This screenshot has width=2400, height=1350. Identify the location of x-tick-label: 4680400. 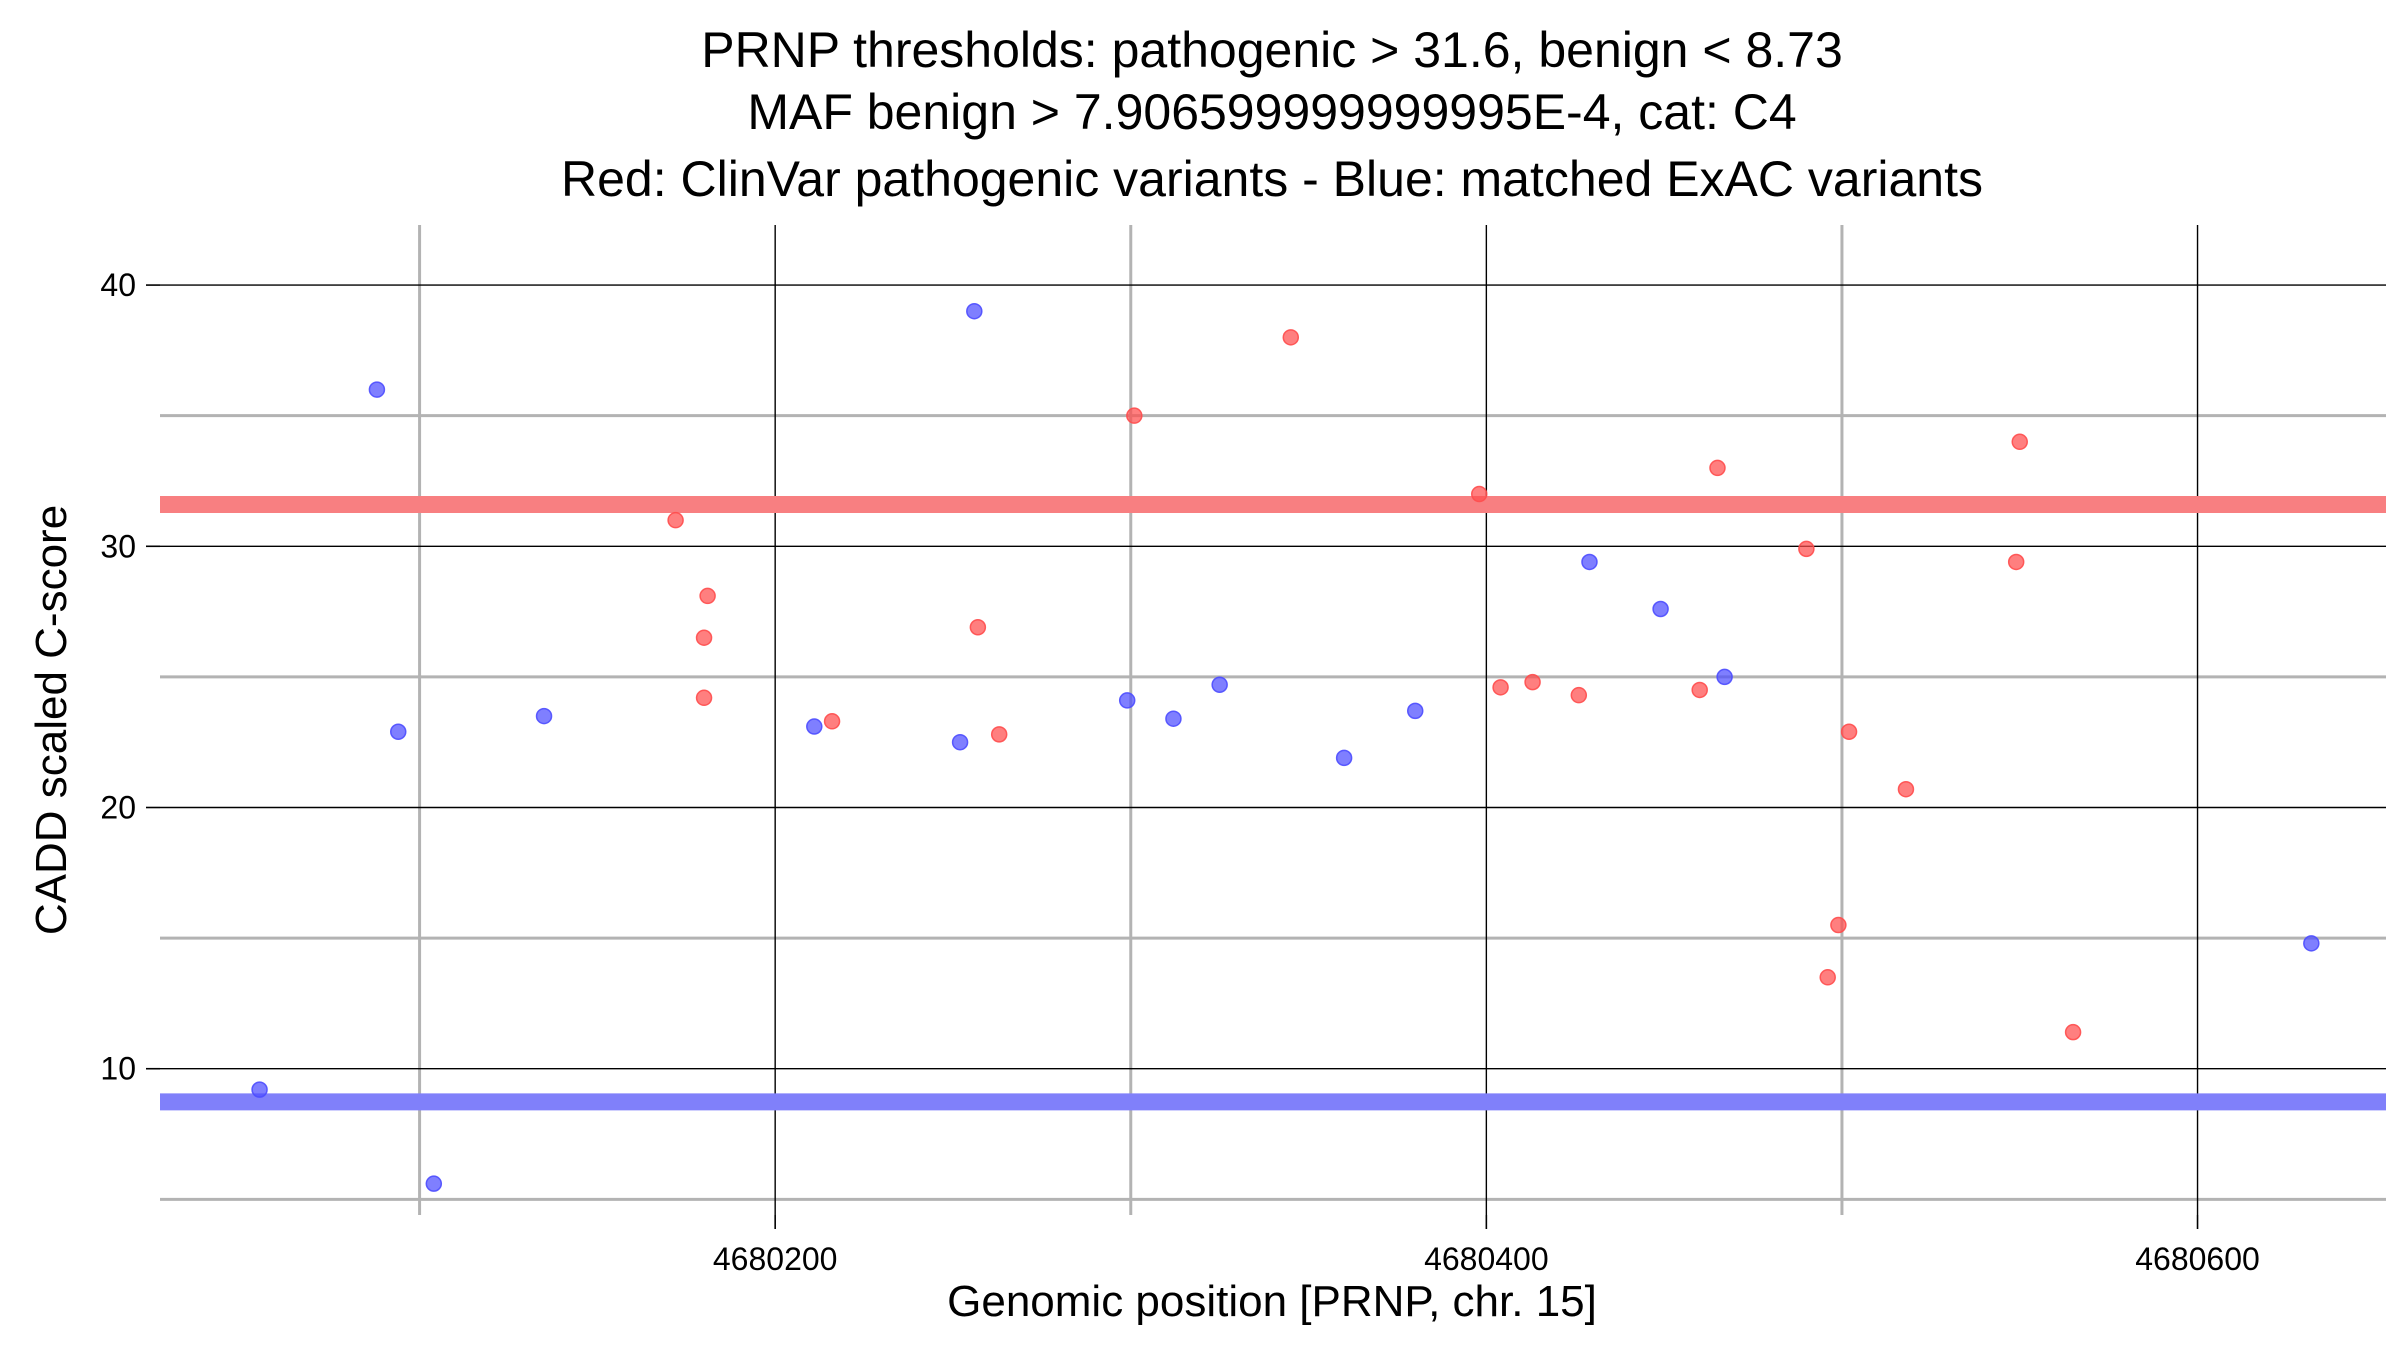
(1486, 1259).